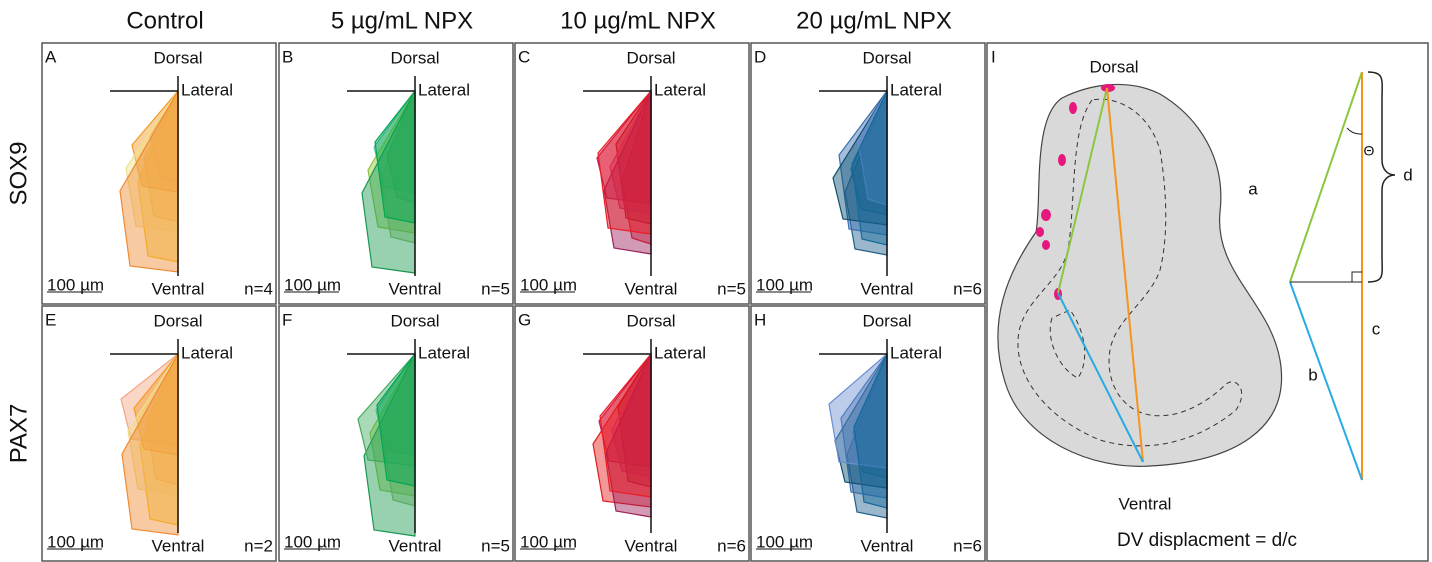 This screenshot has height=562, width=1432. What do you see at coordinates (18, 173) in the screenshot?
I see `row-label: SOX9` at bounding box center [18, 173].